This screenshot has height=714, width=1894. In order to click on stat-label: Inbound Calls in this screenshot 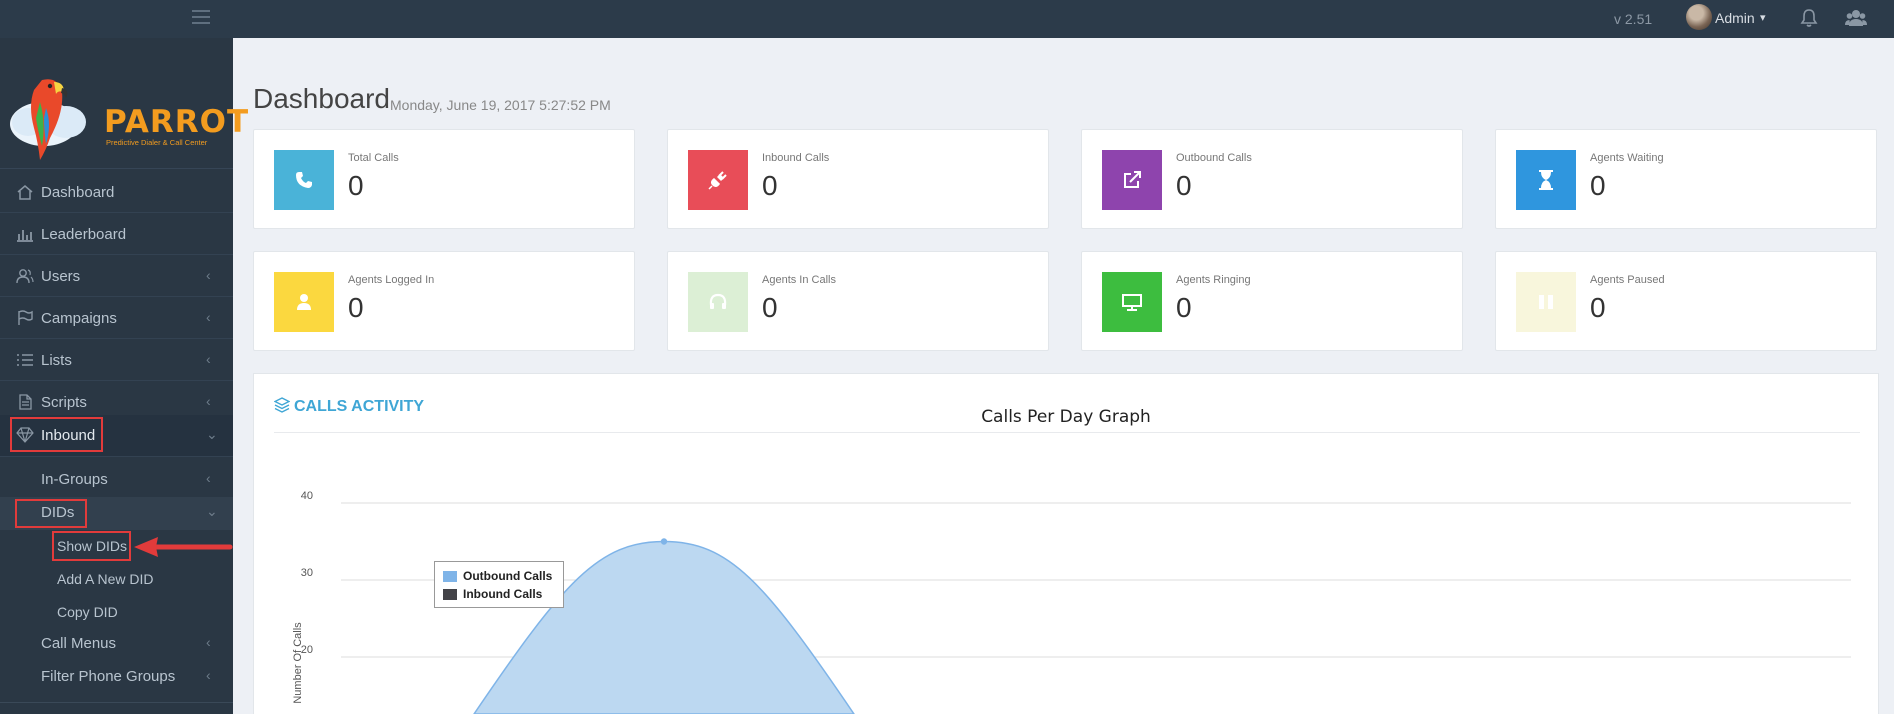, I will do `click(796, 158)`.